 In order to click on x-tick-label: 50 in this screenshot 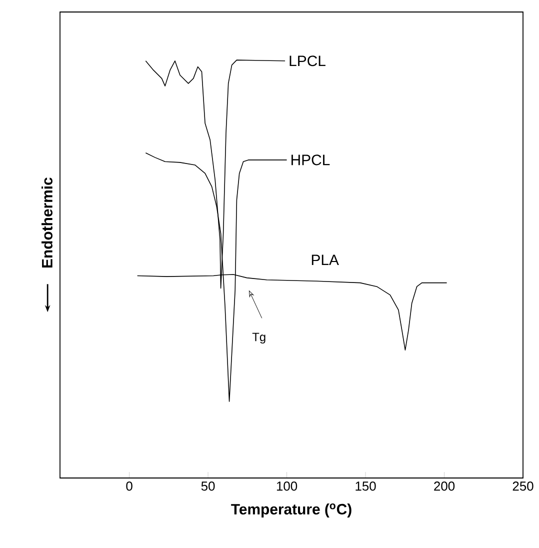, I will do `click(208, 486)`.